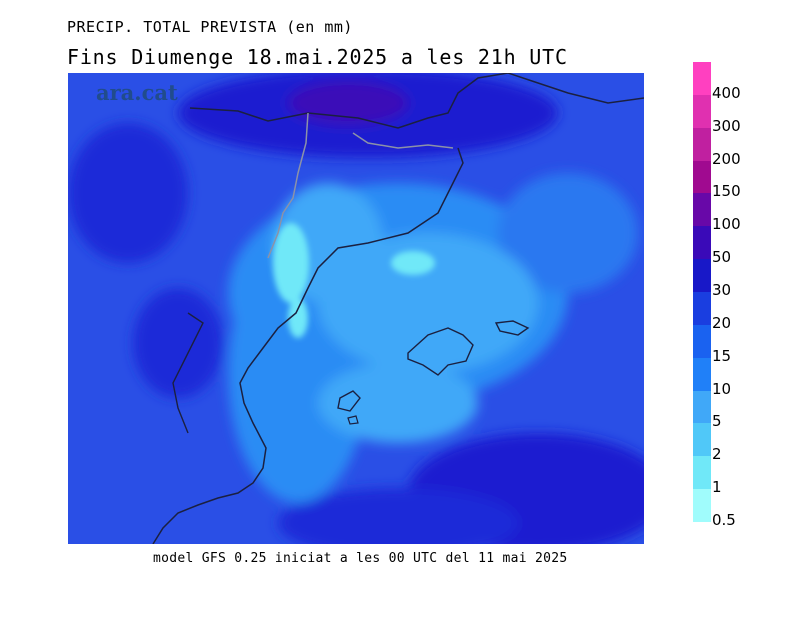  I want to click on precip-area-west, so click(178, 343).